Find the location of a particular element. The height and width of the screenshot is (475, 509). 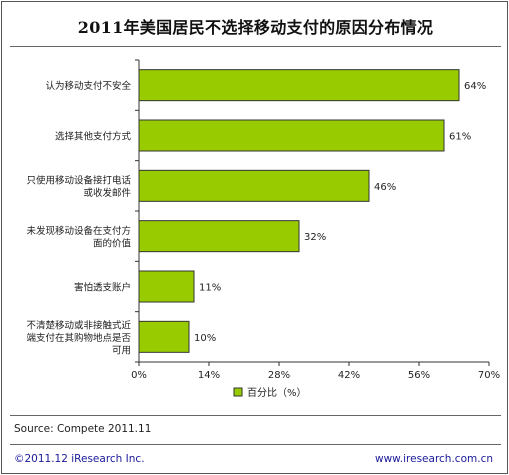

data-label: 64% is located at coordinates (475, 86).